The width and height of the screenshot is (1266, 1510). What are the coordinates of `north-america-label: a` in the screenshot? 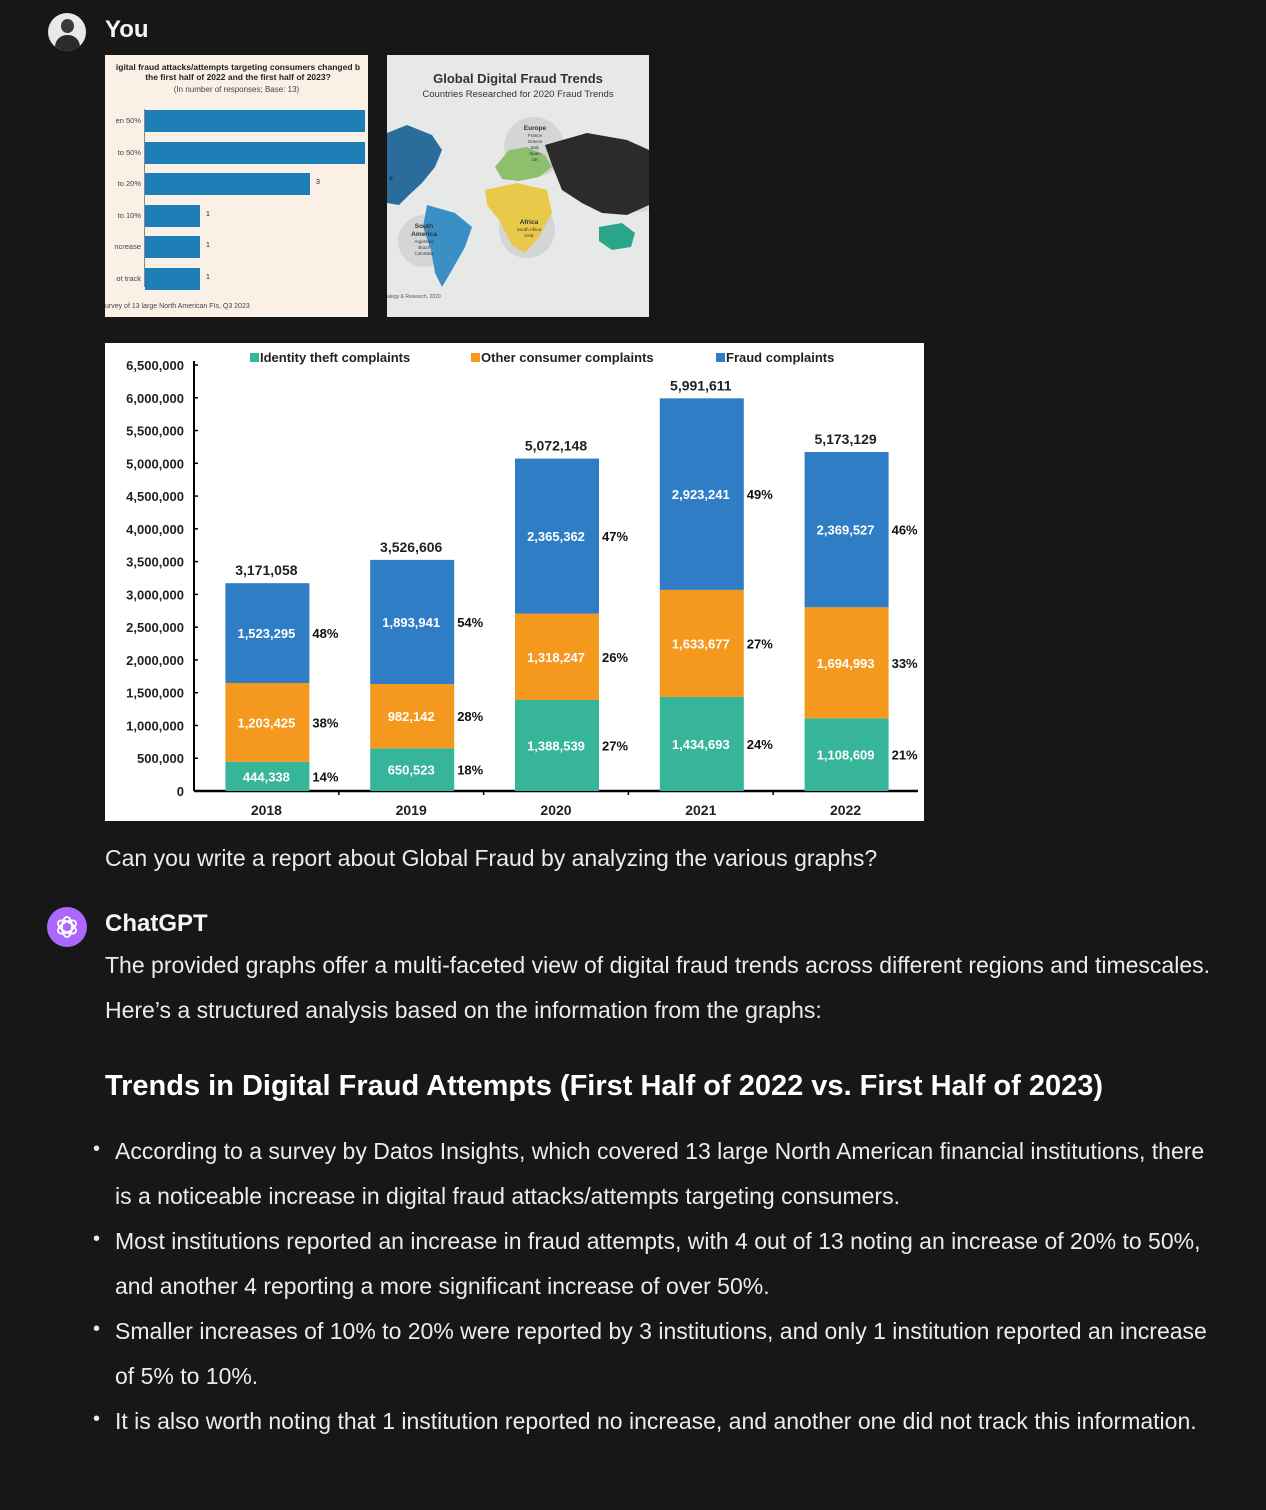 It's located at (391, 179).